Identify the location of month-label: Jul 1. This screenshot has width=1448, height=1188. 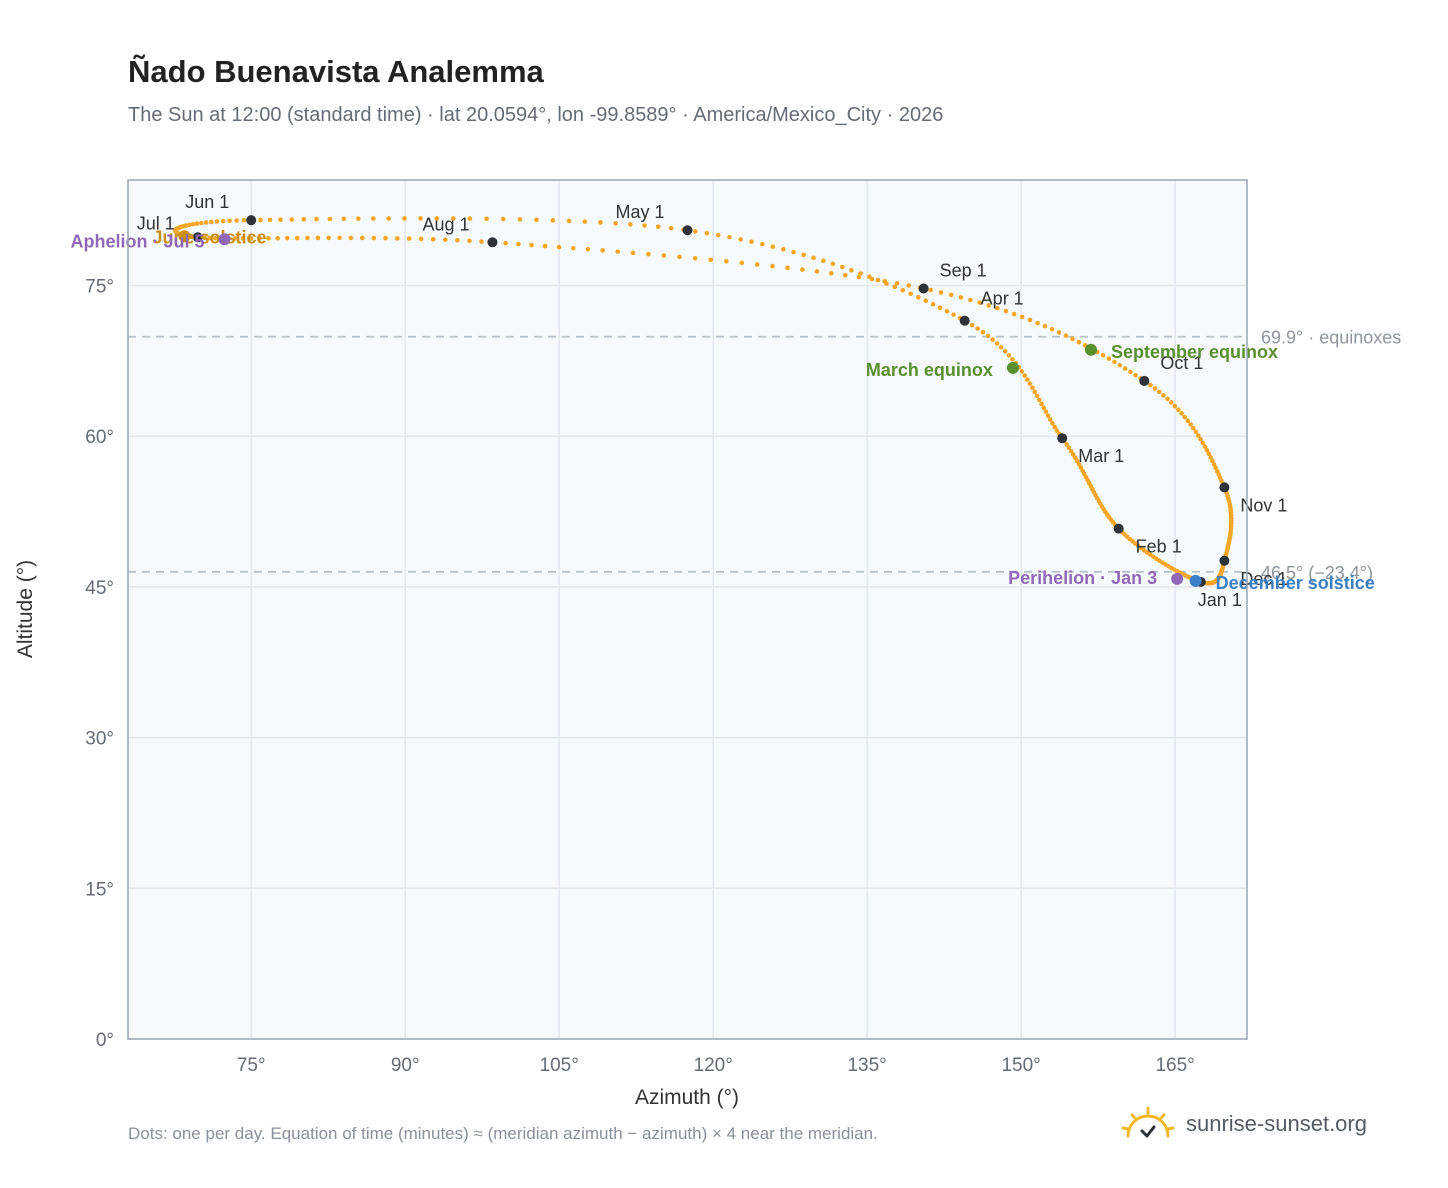
(156, 223).